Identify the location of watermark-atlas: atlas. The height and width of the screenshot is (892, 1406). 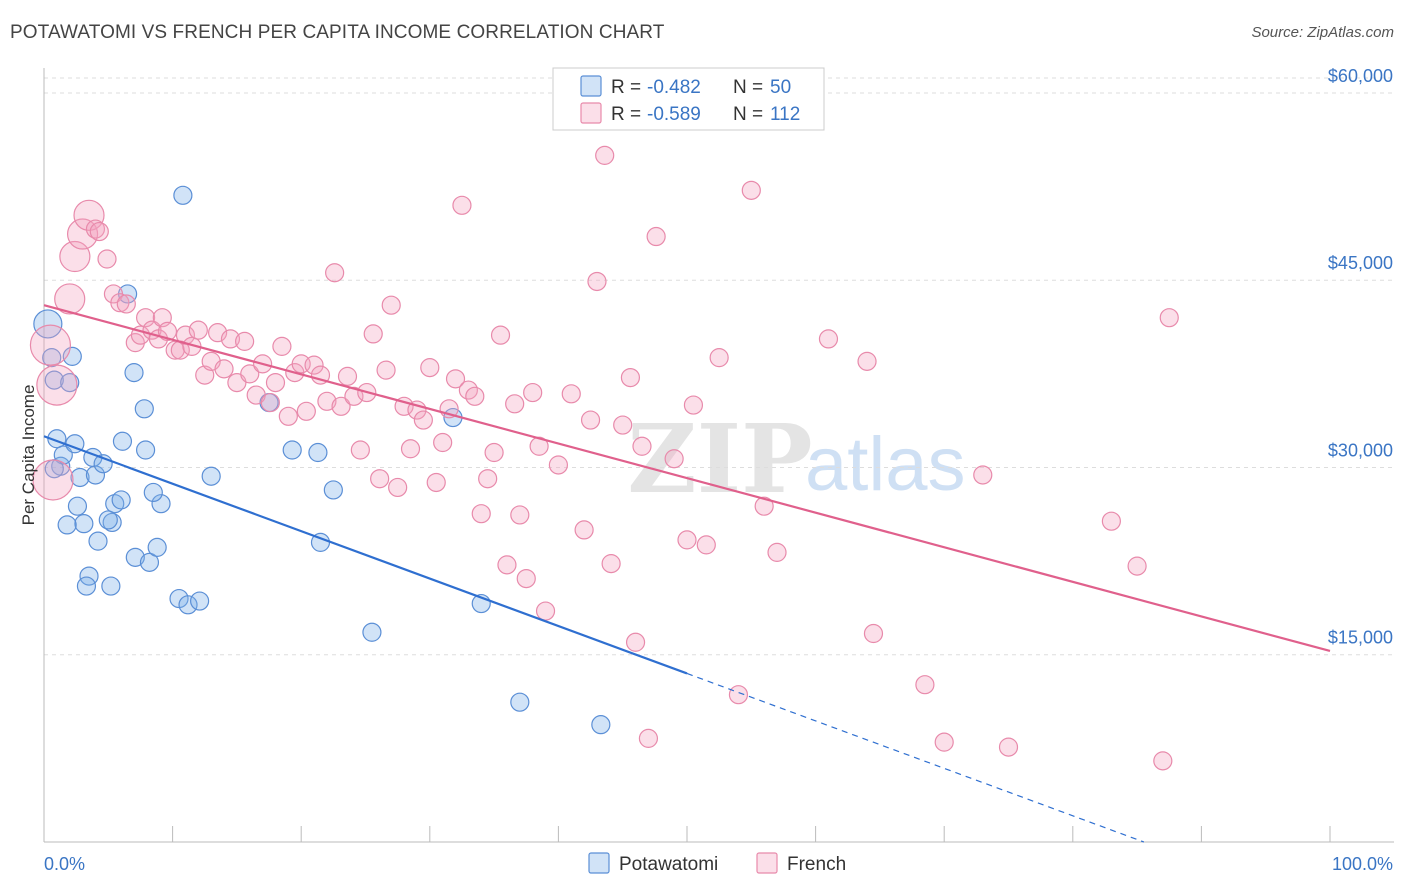
(885, 464).